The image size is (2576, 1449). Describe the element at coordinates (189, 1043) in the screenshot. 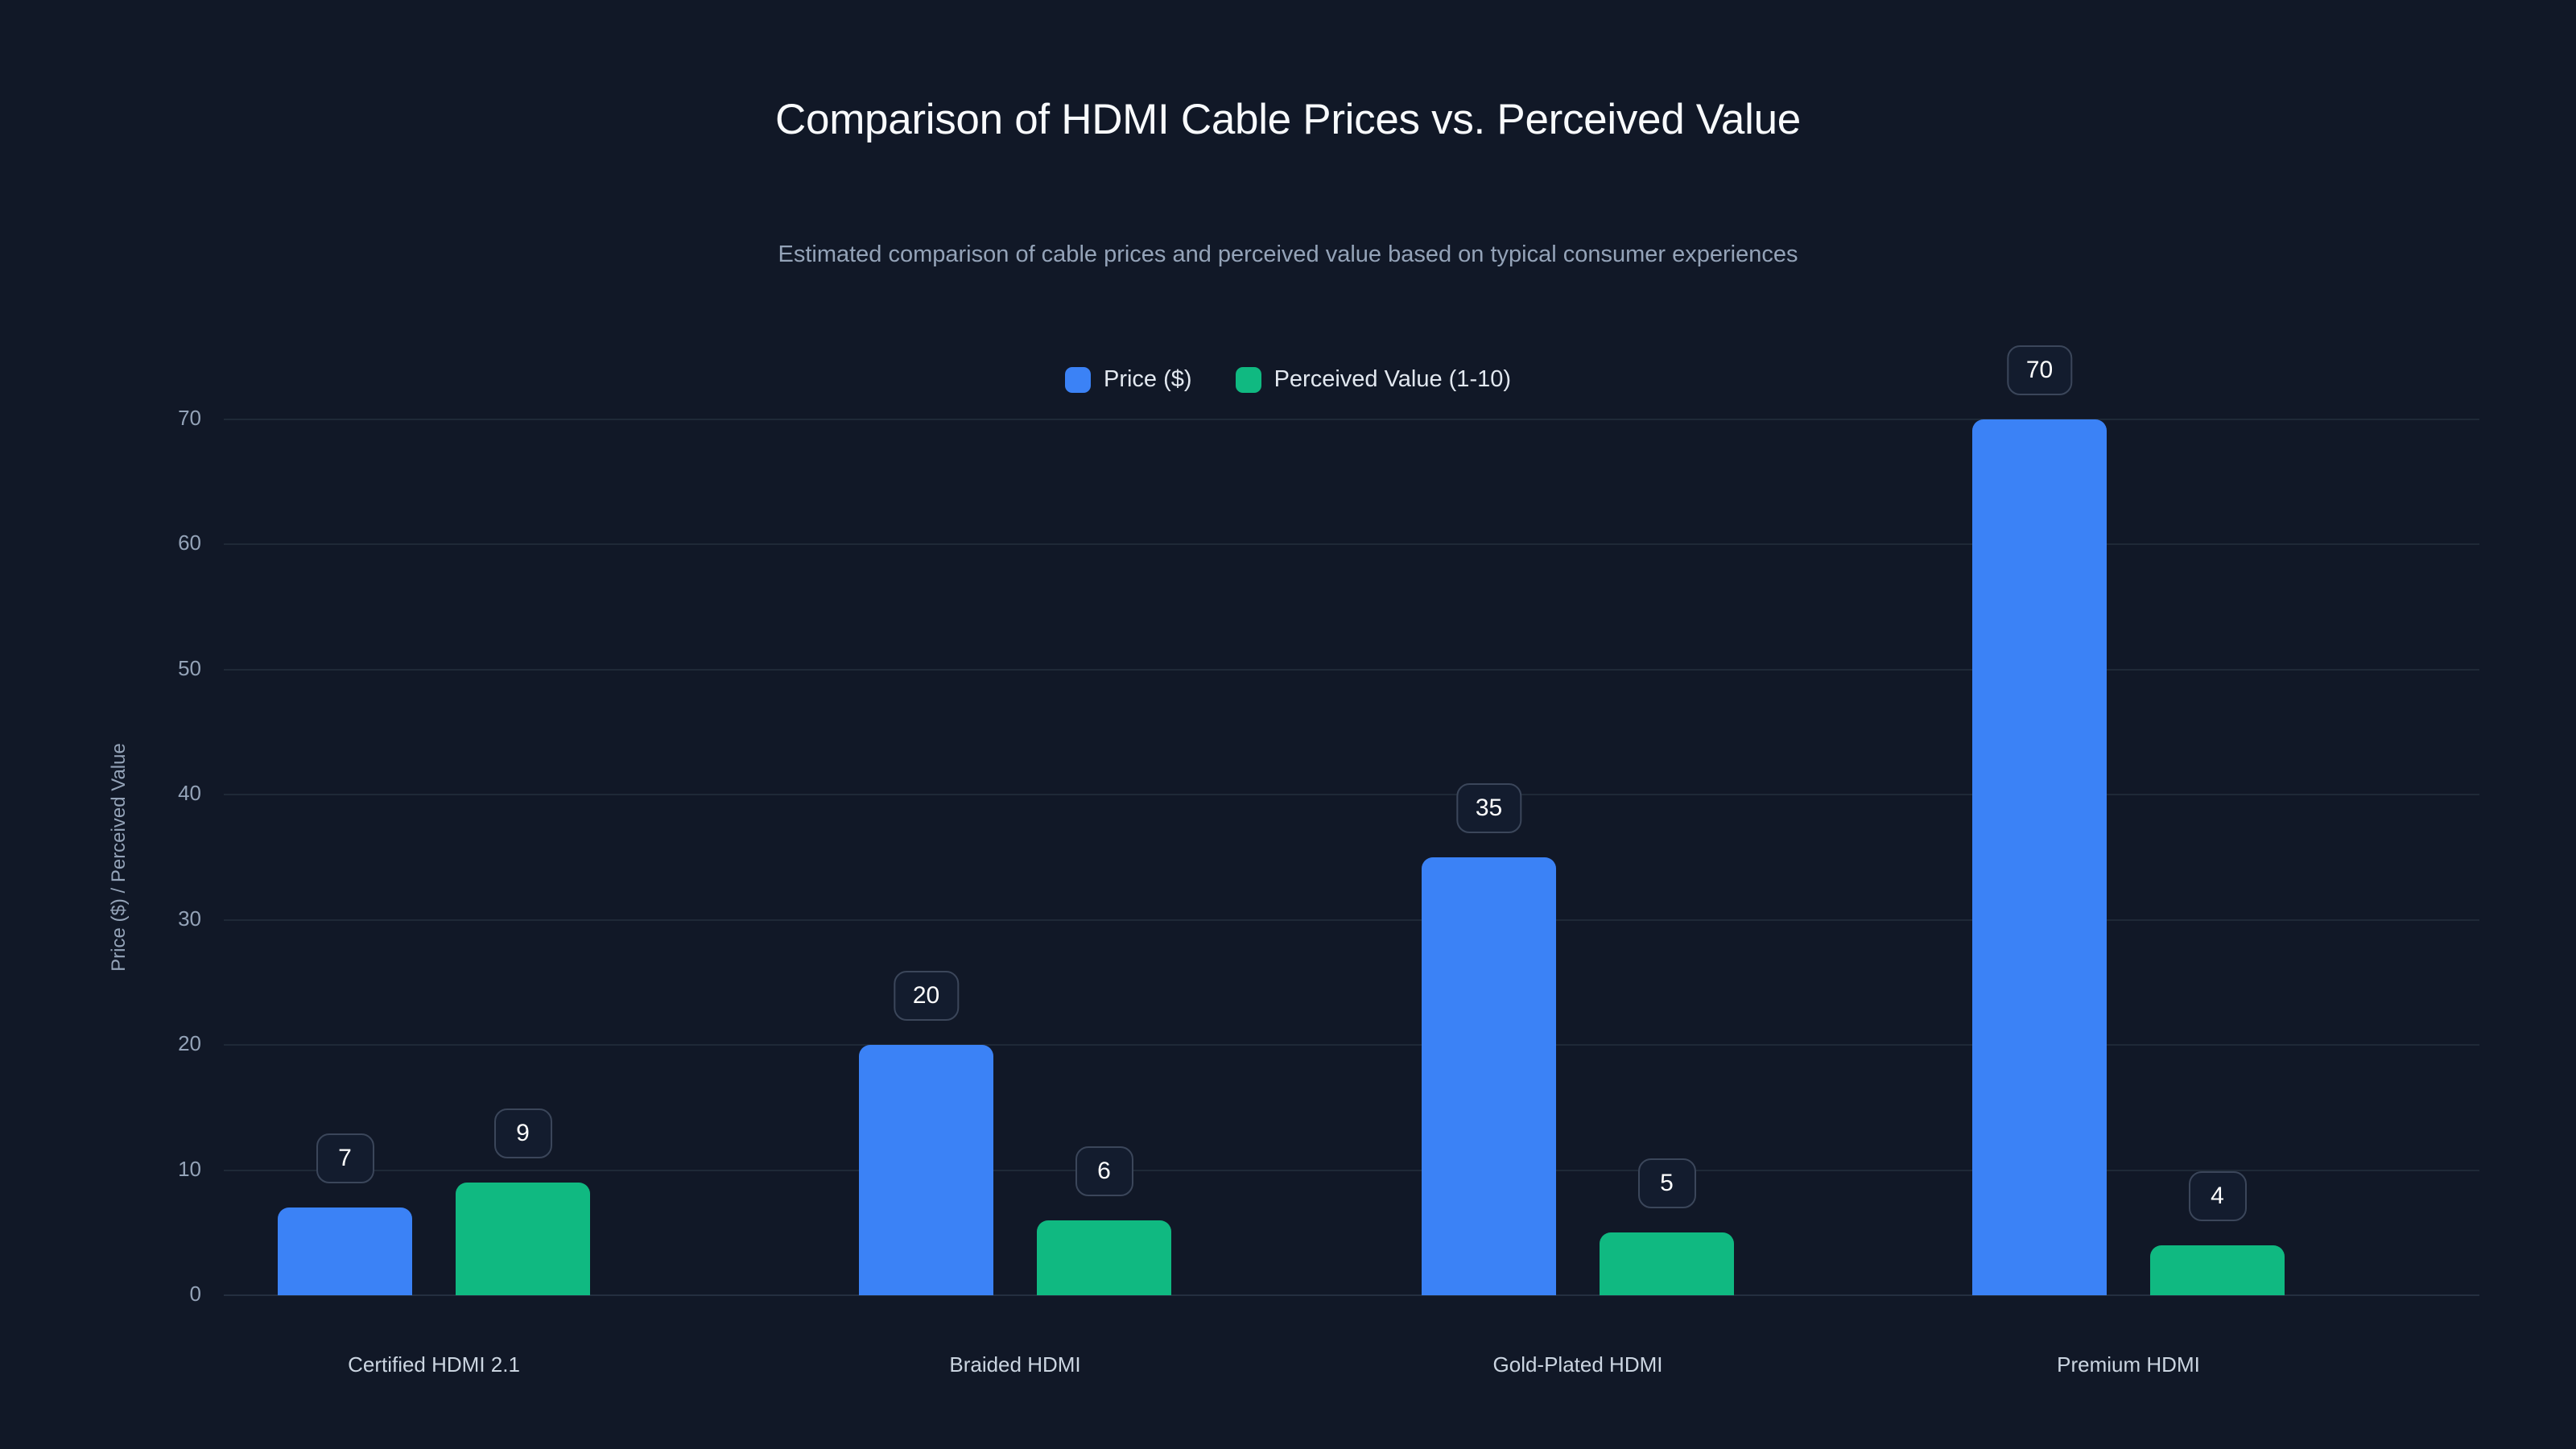

I see `y-axis-tick-label: 20` at that location.